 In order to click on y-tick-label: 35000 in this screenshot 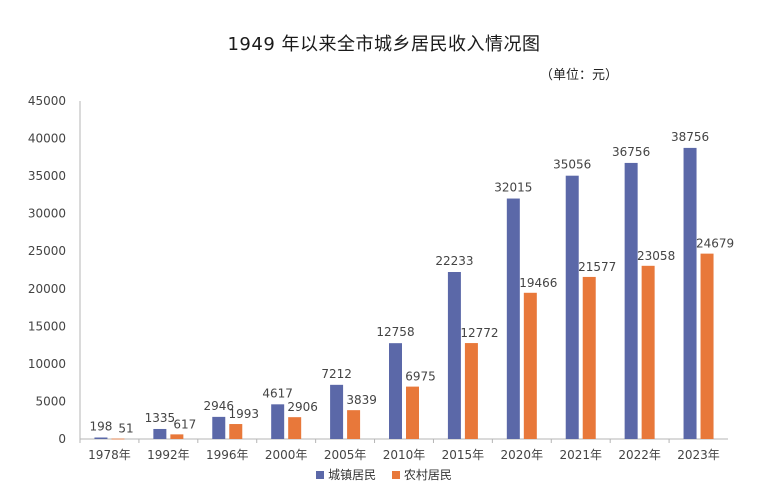, I will do `click(47, 176)`.